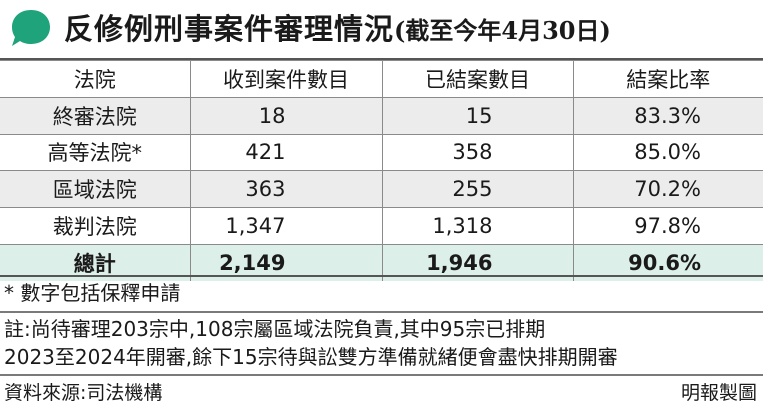 The image size is (763, 408). Describe the element at coordinates (381, 276) in the screenshot. I see `table-bottom-divider` at that location.